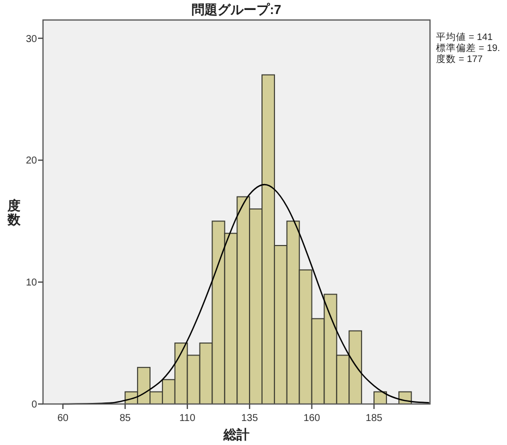  What do you see at coordinates (312, 418) in the screenshot?
I see `x-tick-label: 160` at bounding box center [312, 418].